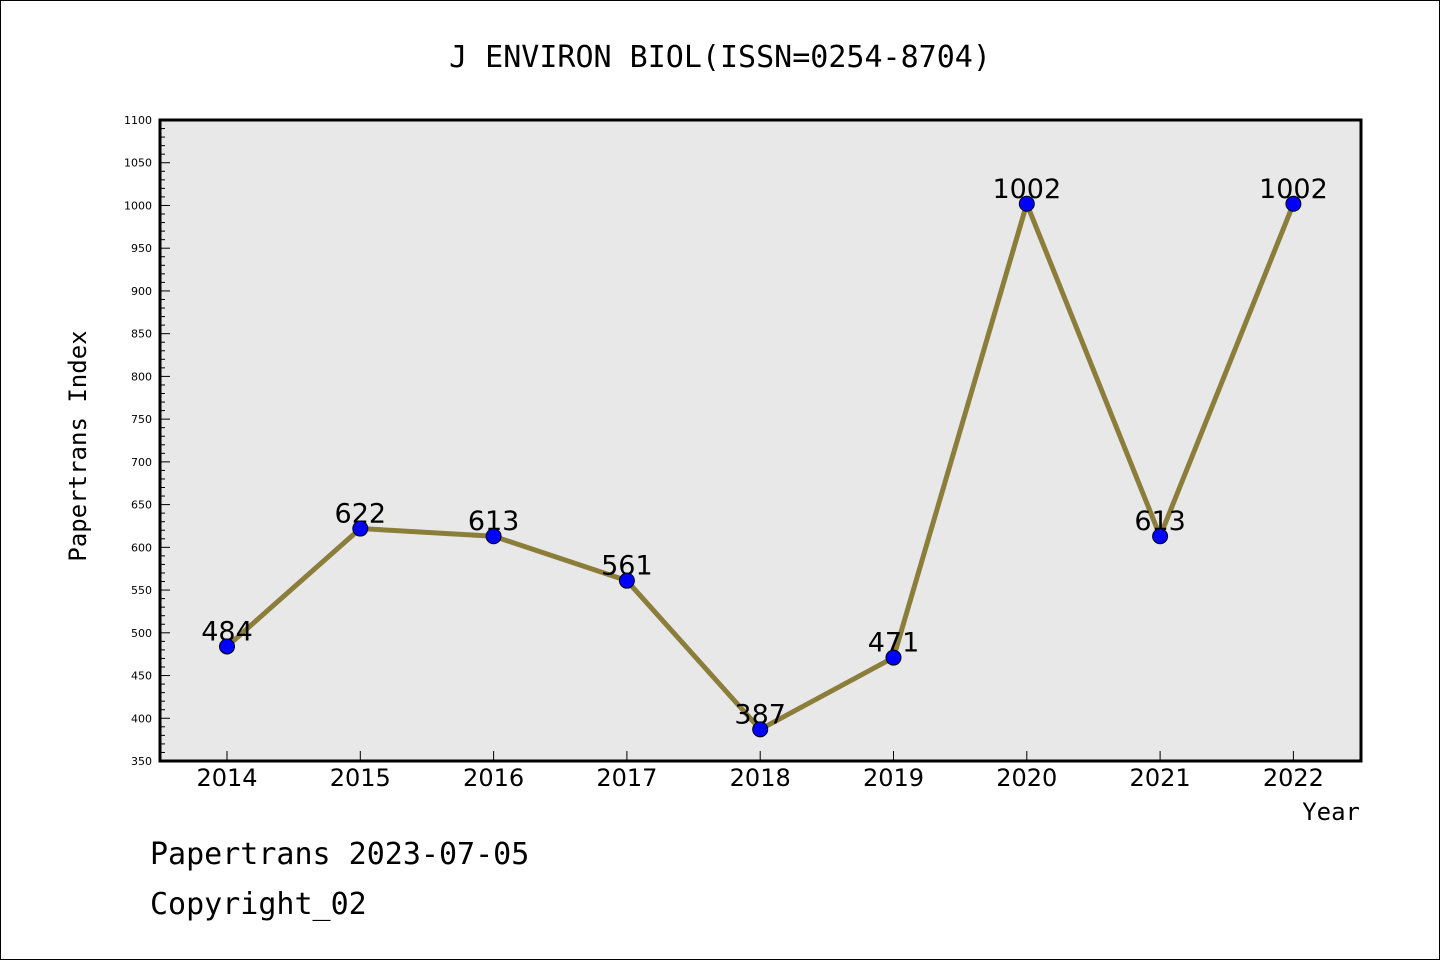  I want to click on x-axis-label: Year, so click(1331, 812).